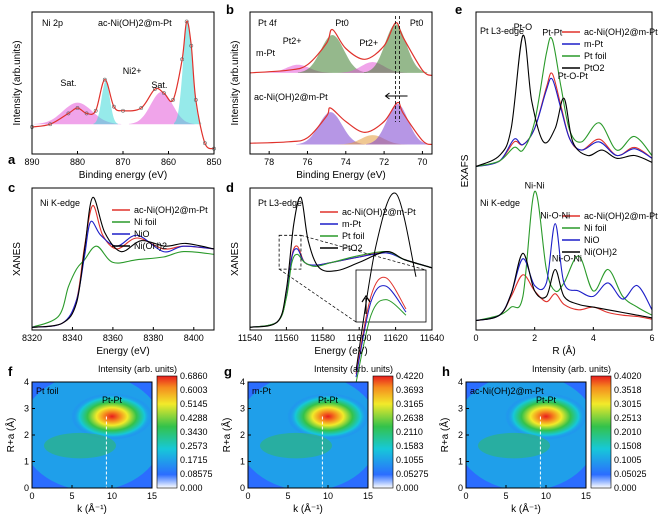 Image resolution: width=666 pixels, height=517 pixels. What do you see at coordinates (145, 222) in the screenshot?
I see `legend-entry: Ni foil` at bounding box center [145, 222].